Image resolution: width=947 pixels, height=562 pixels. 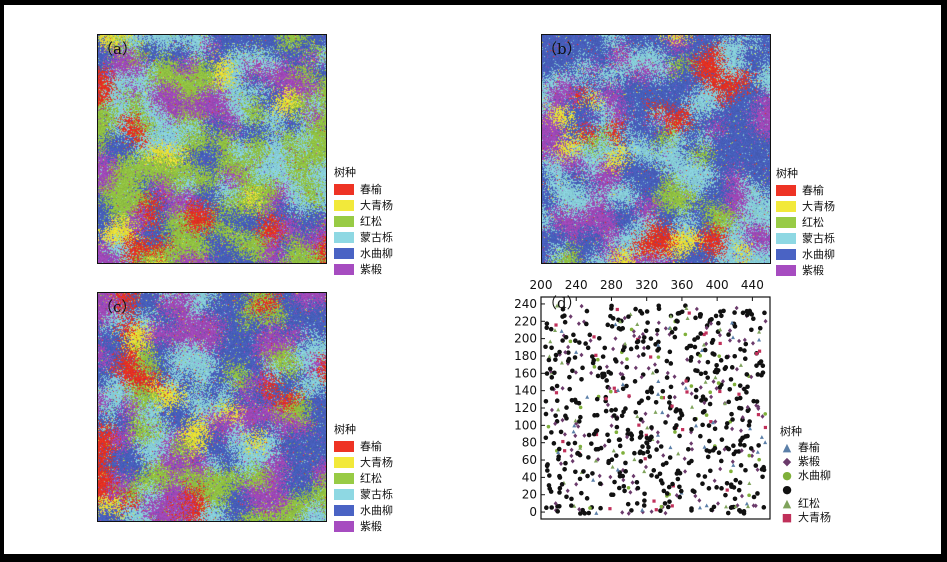 I want to click on y-tick-label: 60, so click(x=529, y=460).